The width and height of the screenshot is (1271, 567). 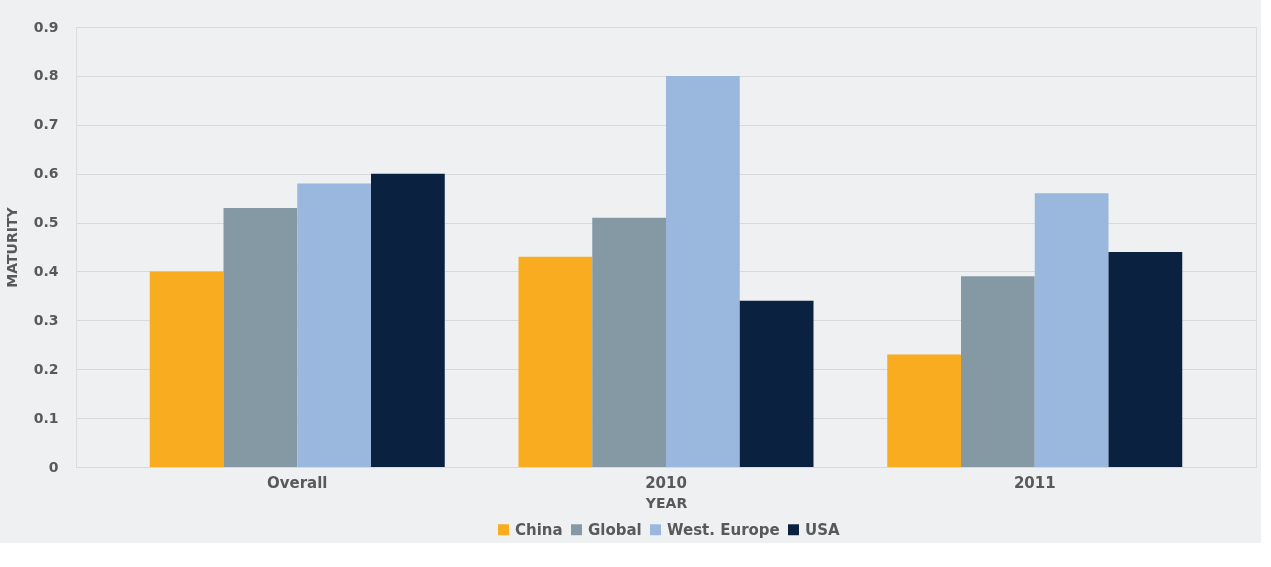 I want to click on y-tick-label: 0.7, so click(x=46, y=124).